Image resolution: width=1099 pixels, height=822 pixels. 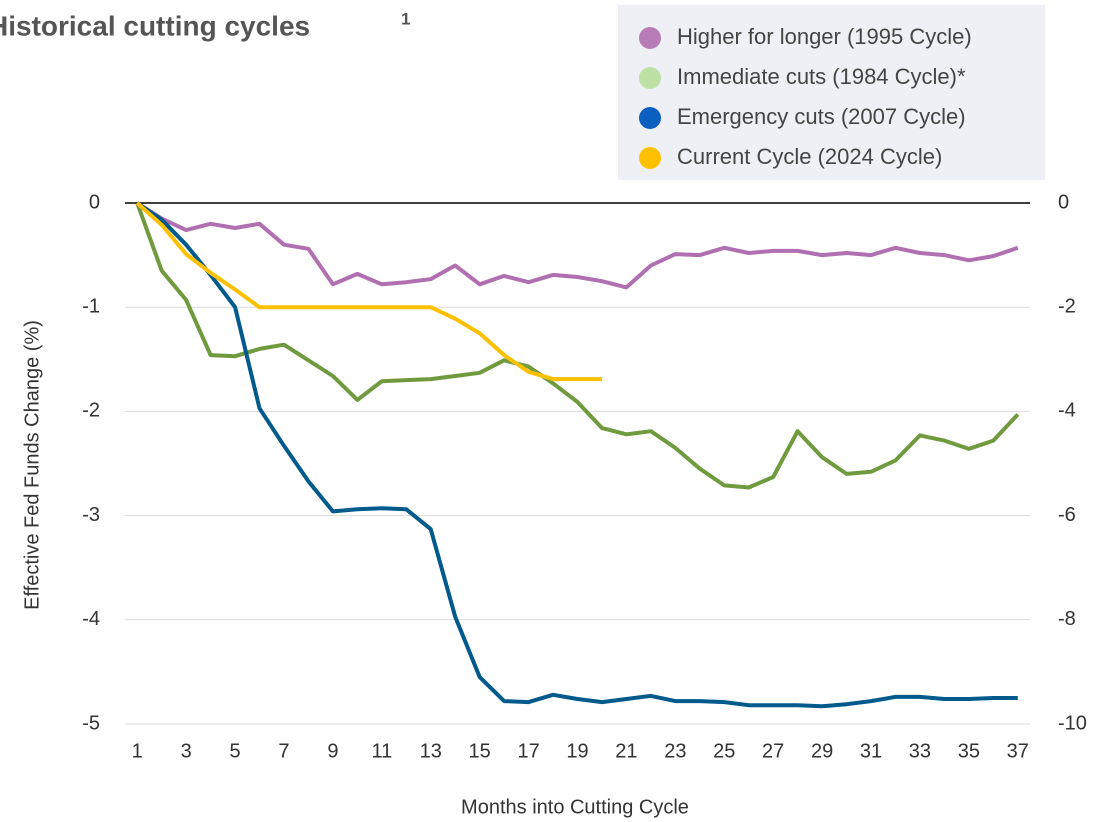 I want to click on y-axis-label: Effective Fed Funds Change (%), so click(x=32, y=465).